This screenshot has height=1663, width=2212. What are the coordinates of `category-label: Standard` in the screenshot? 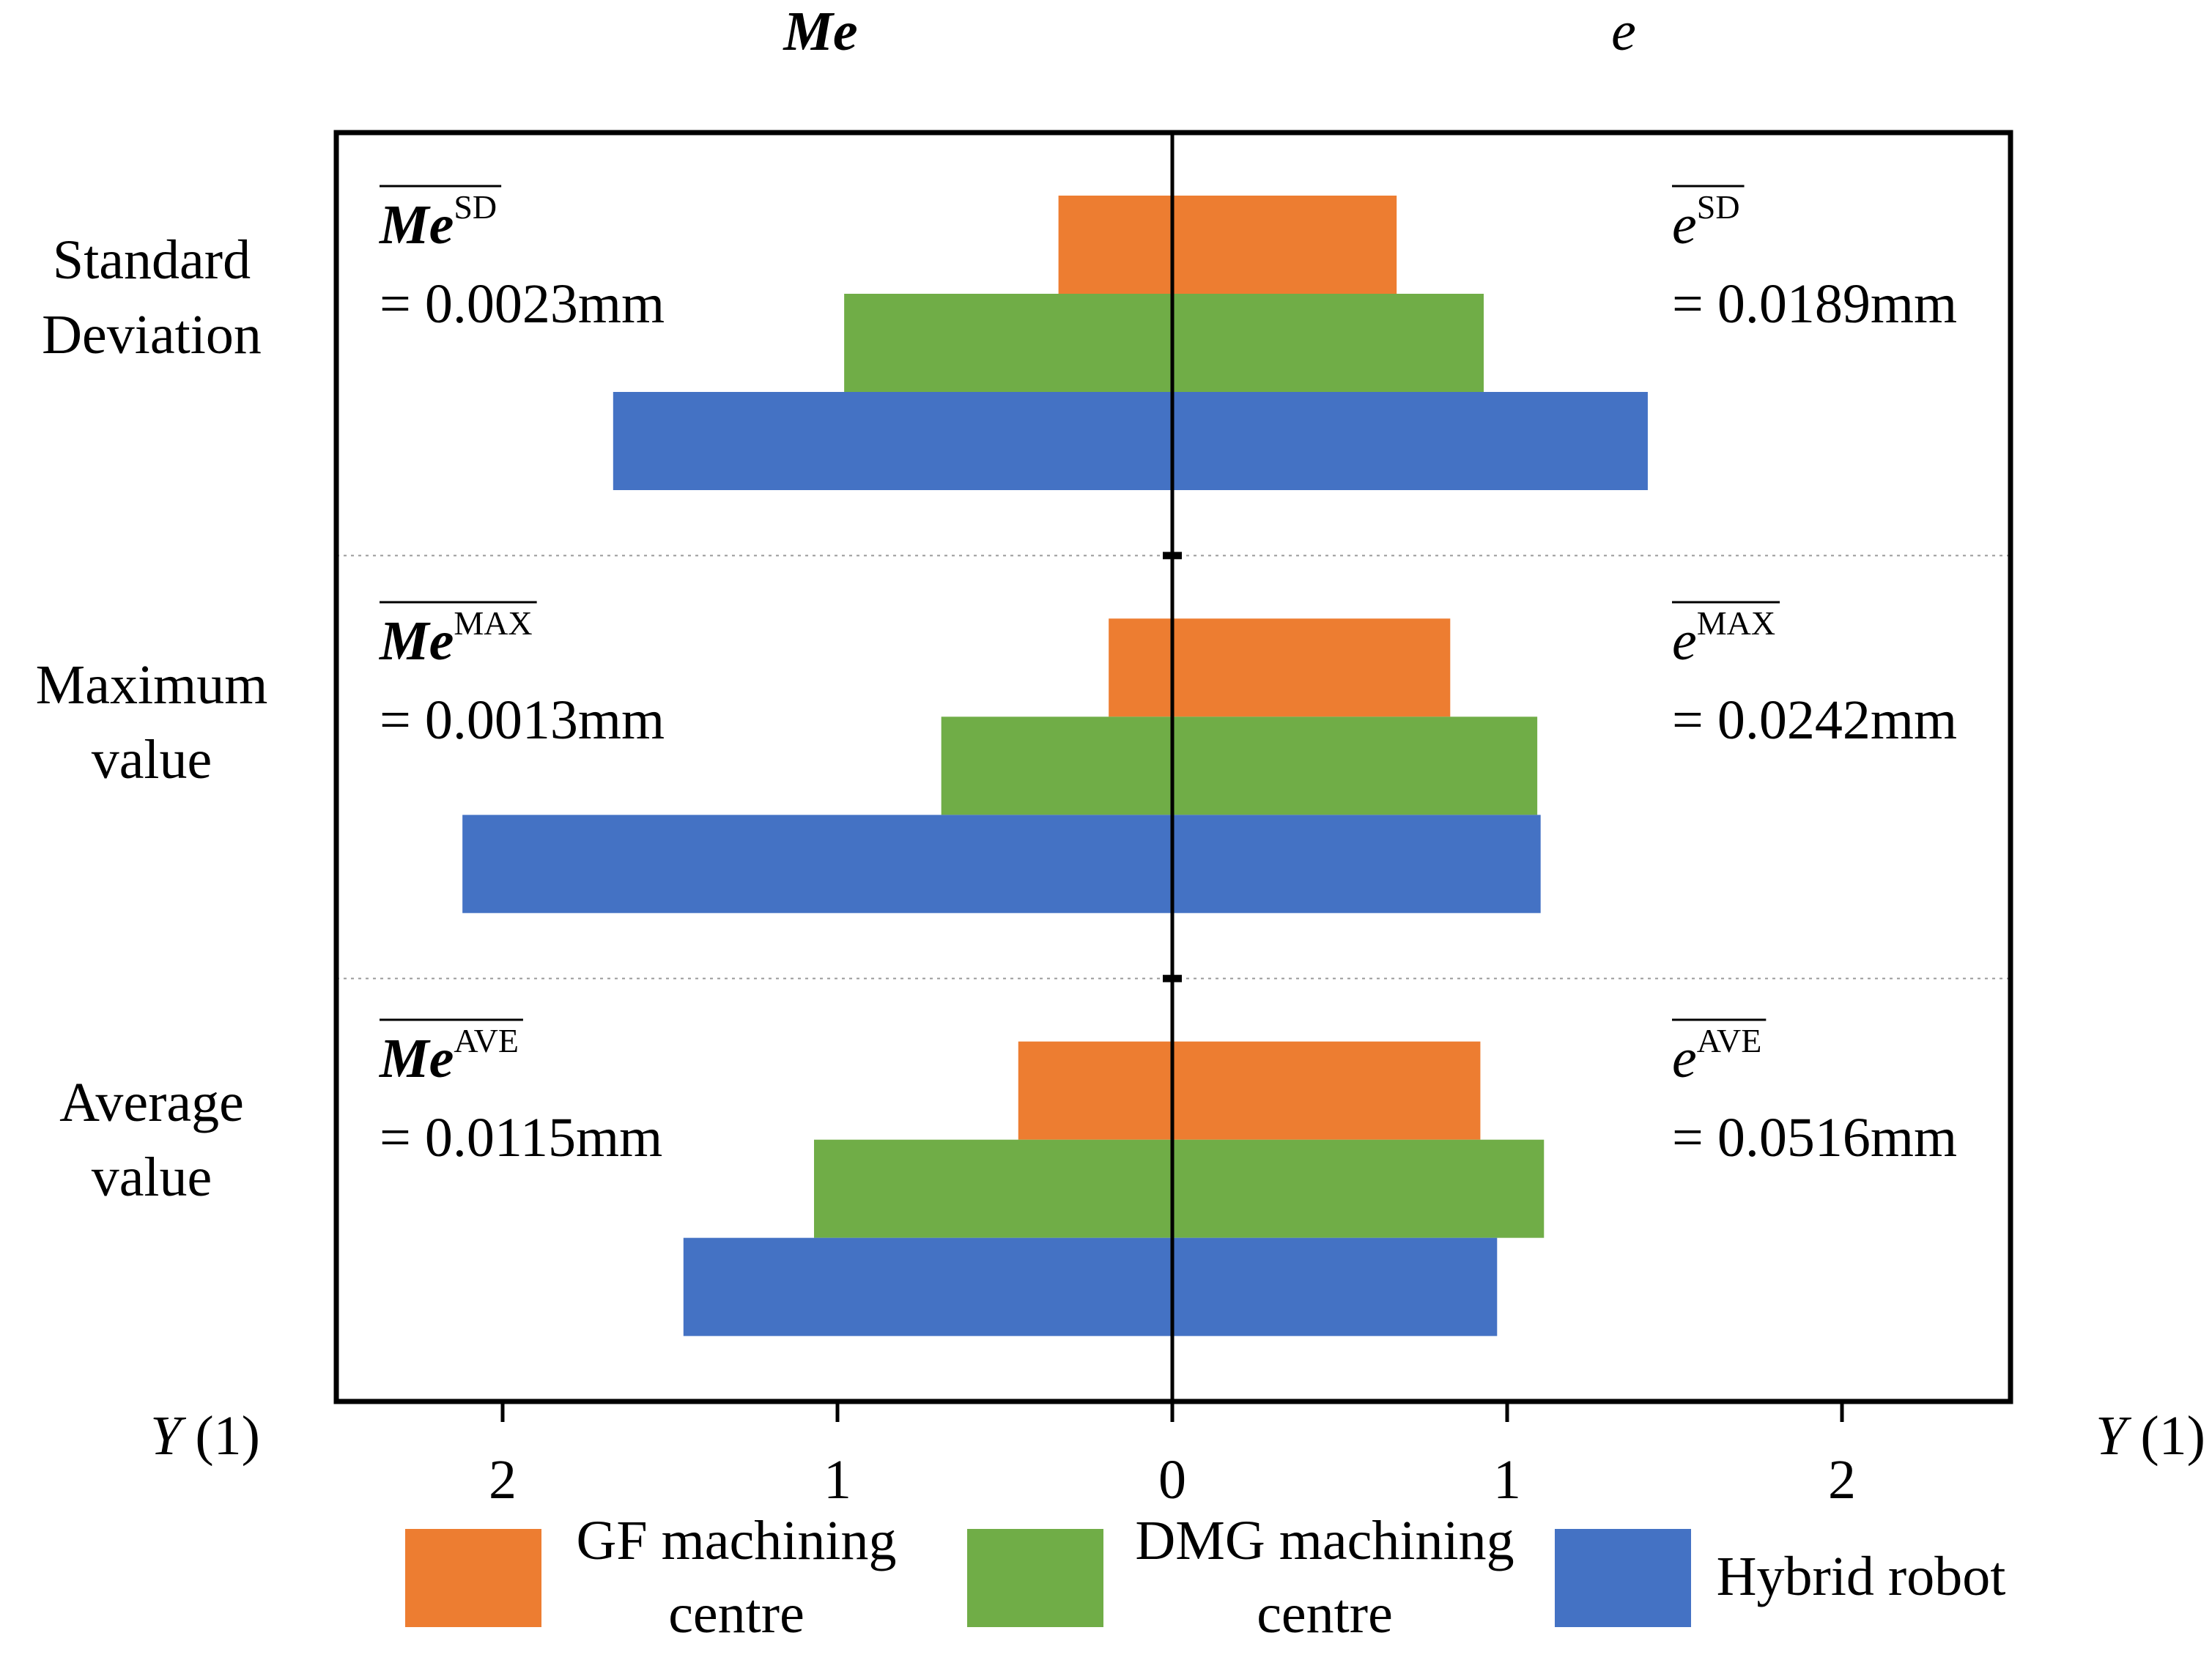 It's located at (152, 260).